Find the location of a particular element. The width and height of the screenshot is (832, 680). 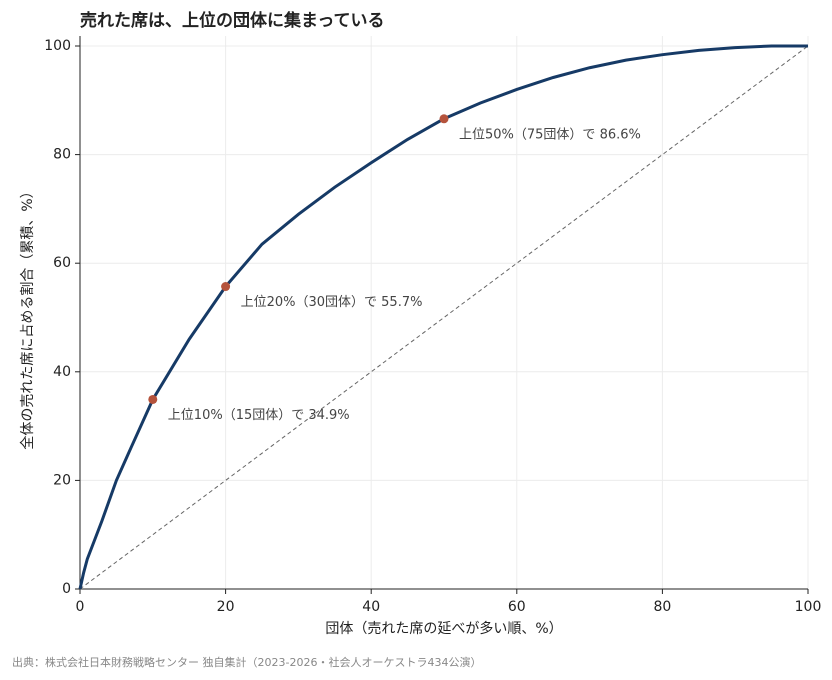

x-axis-label: 団体（売れた席の延べが多い順、%） is located at coordinates (443, 628).